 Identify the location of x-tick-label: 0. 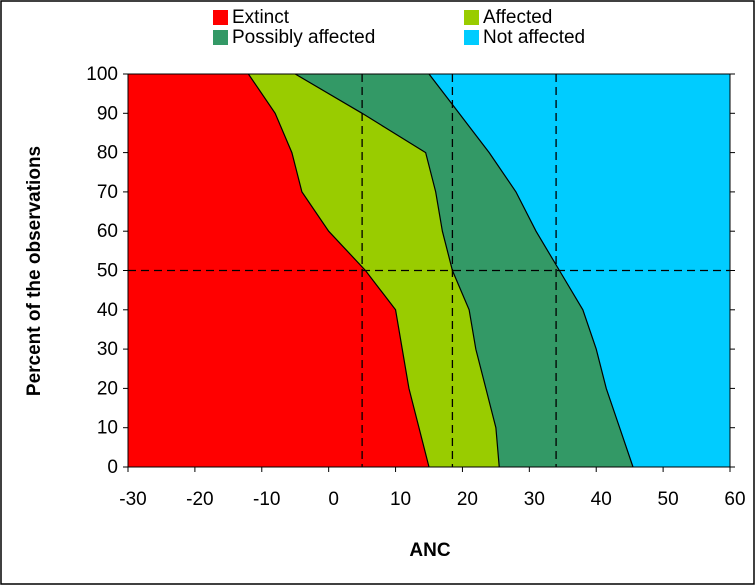
(333, 499).